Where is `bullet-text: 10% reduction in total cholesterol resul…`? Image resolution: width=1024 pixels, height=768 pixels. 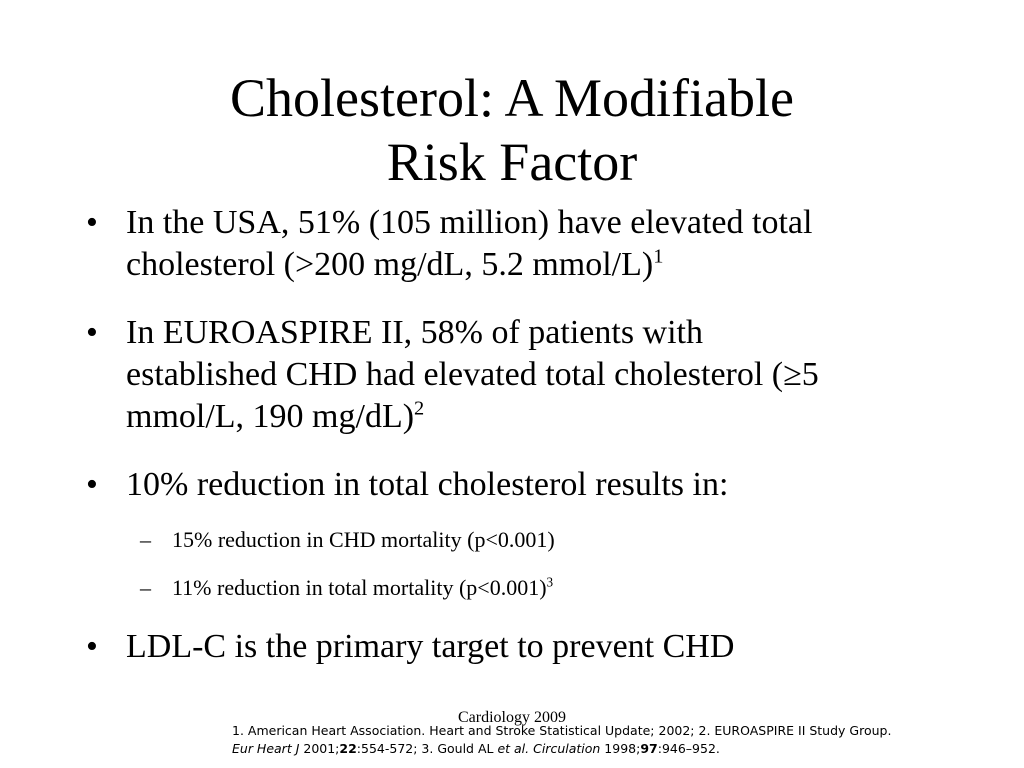
bullet-text: 10% reduction in total cholesterol resul… is located at coordinates (556, 485).